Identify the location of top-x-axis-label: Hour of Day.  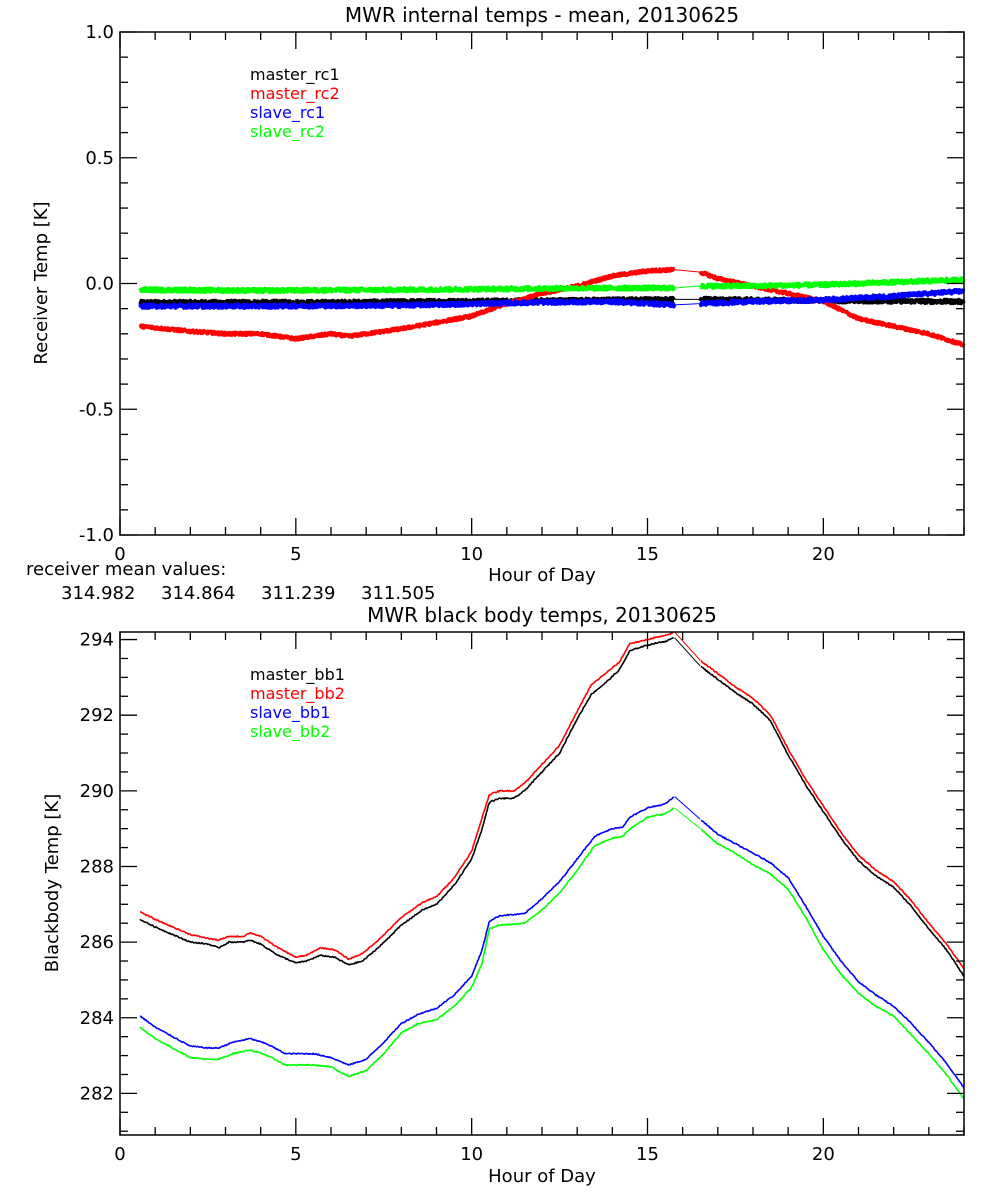
(542, 575).